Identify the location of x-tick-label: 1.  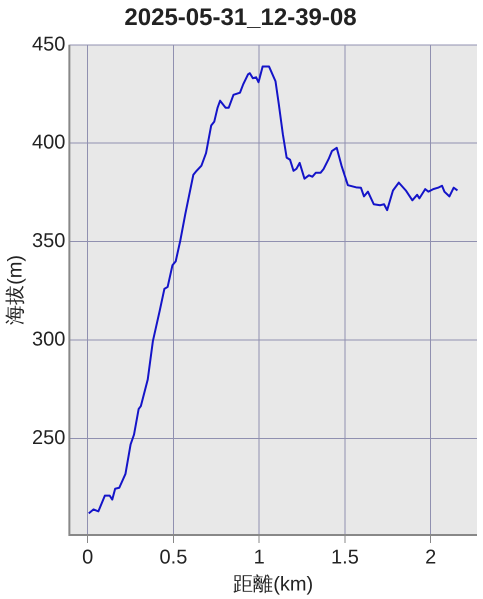
(259, 557).